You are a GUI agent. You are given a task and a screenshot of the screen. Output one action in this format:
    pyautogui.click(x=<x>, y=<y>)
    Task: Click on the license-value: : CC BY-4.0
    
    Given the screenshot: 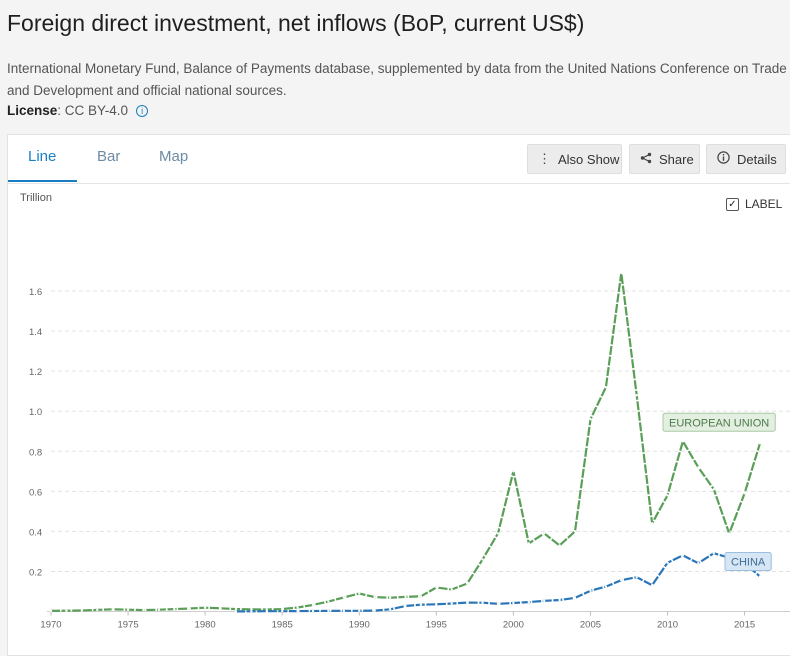 What is the action you would take?
    pyautogui.click(x=93, y=110)
    